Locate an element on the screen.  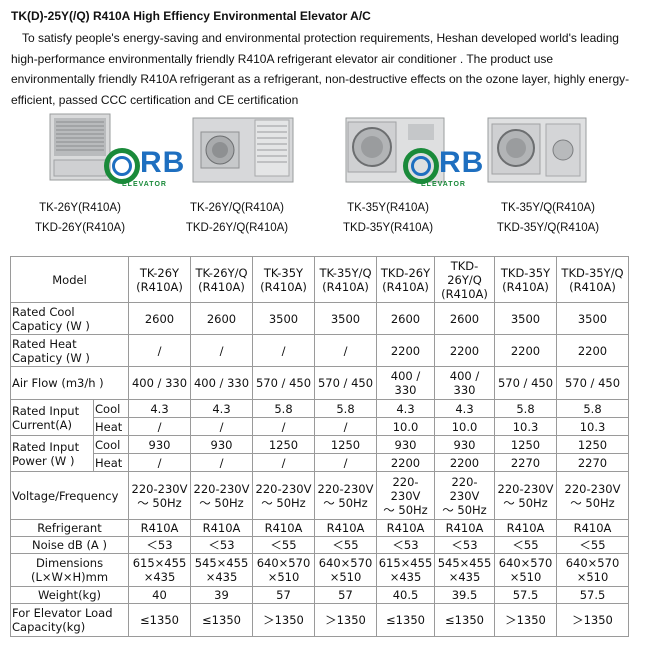
logo-text: RB is located at coordinates (462, 162).